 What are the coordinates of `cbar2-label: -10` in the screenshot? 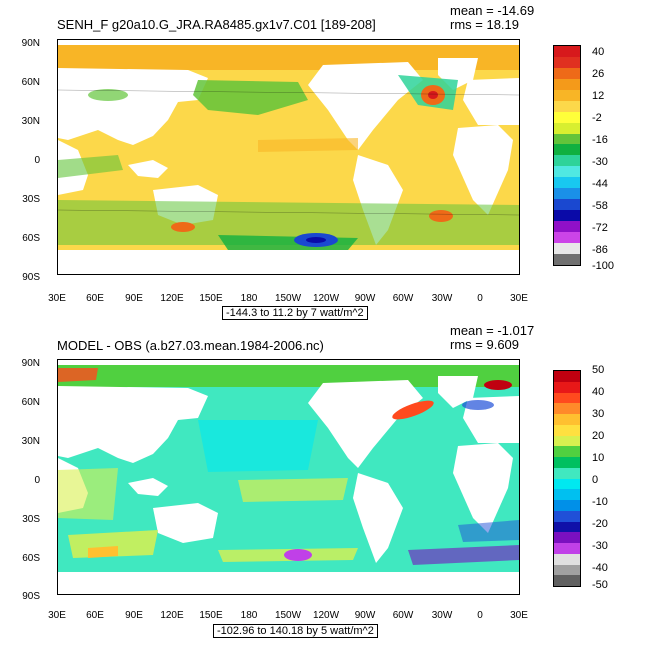 It's located at (600, 502).